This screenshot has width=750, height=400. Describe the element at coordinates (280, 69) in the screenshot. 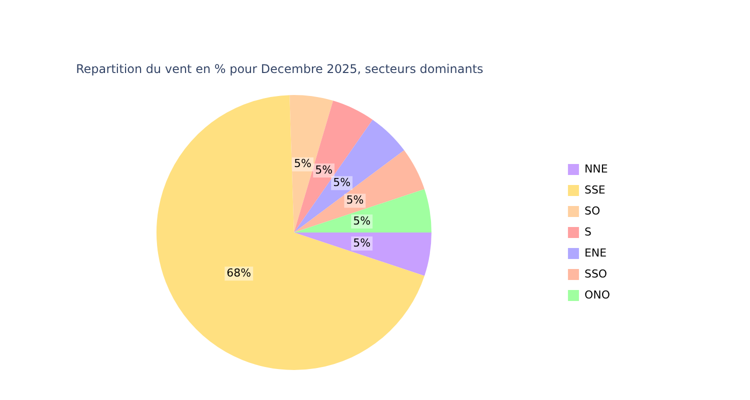

I see `chart-title: Repartition du vent en % pour Decembre 2025, secteurs dominants` at that location.